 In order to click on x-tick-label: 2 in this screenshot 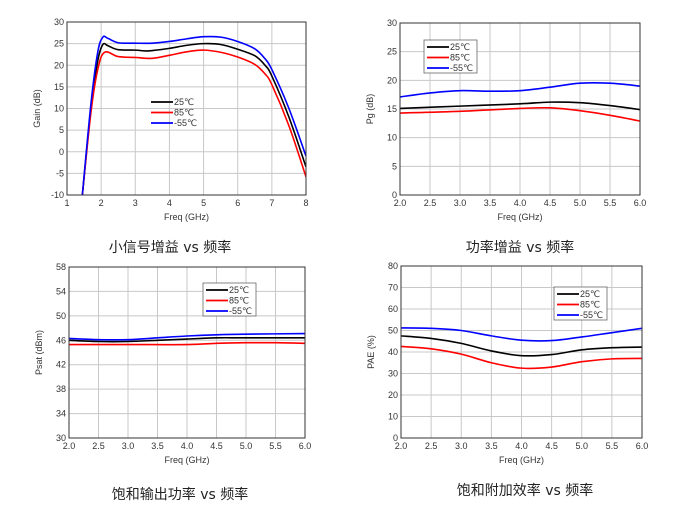, I will do `click(101, 203)`.